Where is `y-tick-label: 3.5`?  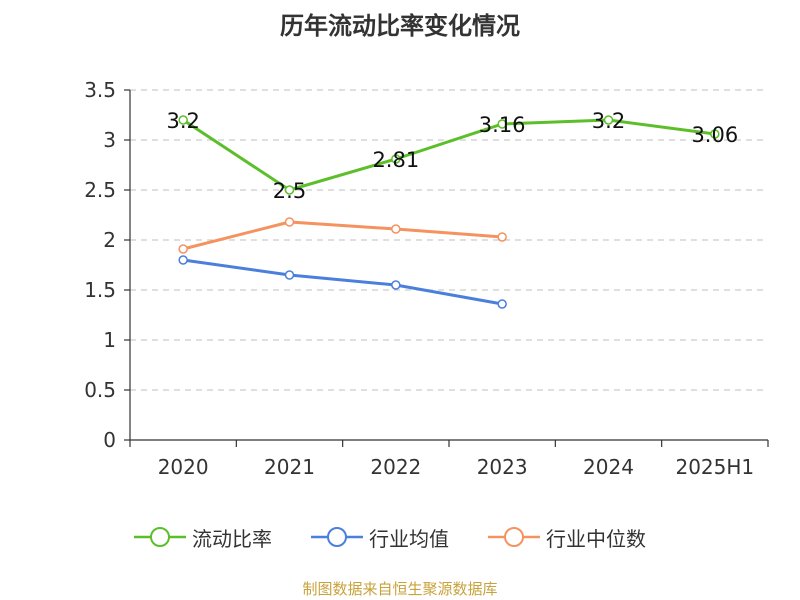 y-tick-label: 3.5 is located at coordinates (100, 90).